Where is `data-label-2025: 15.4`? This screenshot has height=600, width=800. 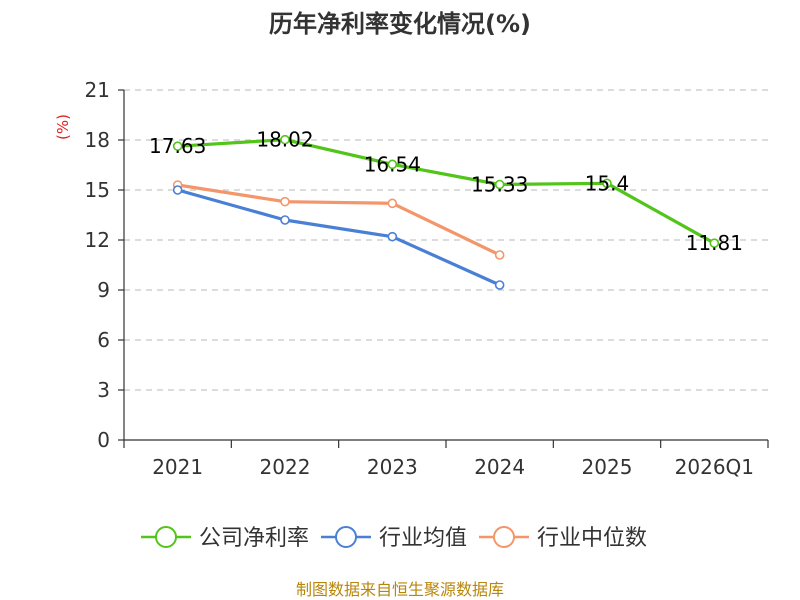
data-label-2025: 15.4 is located at coordinates (607, 183).